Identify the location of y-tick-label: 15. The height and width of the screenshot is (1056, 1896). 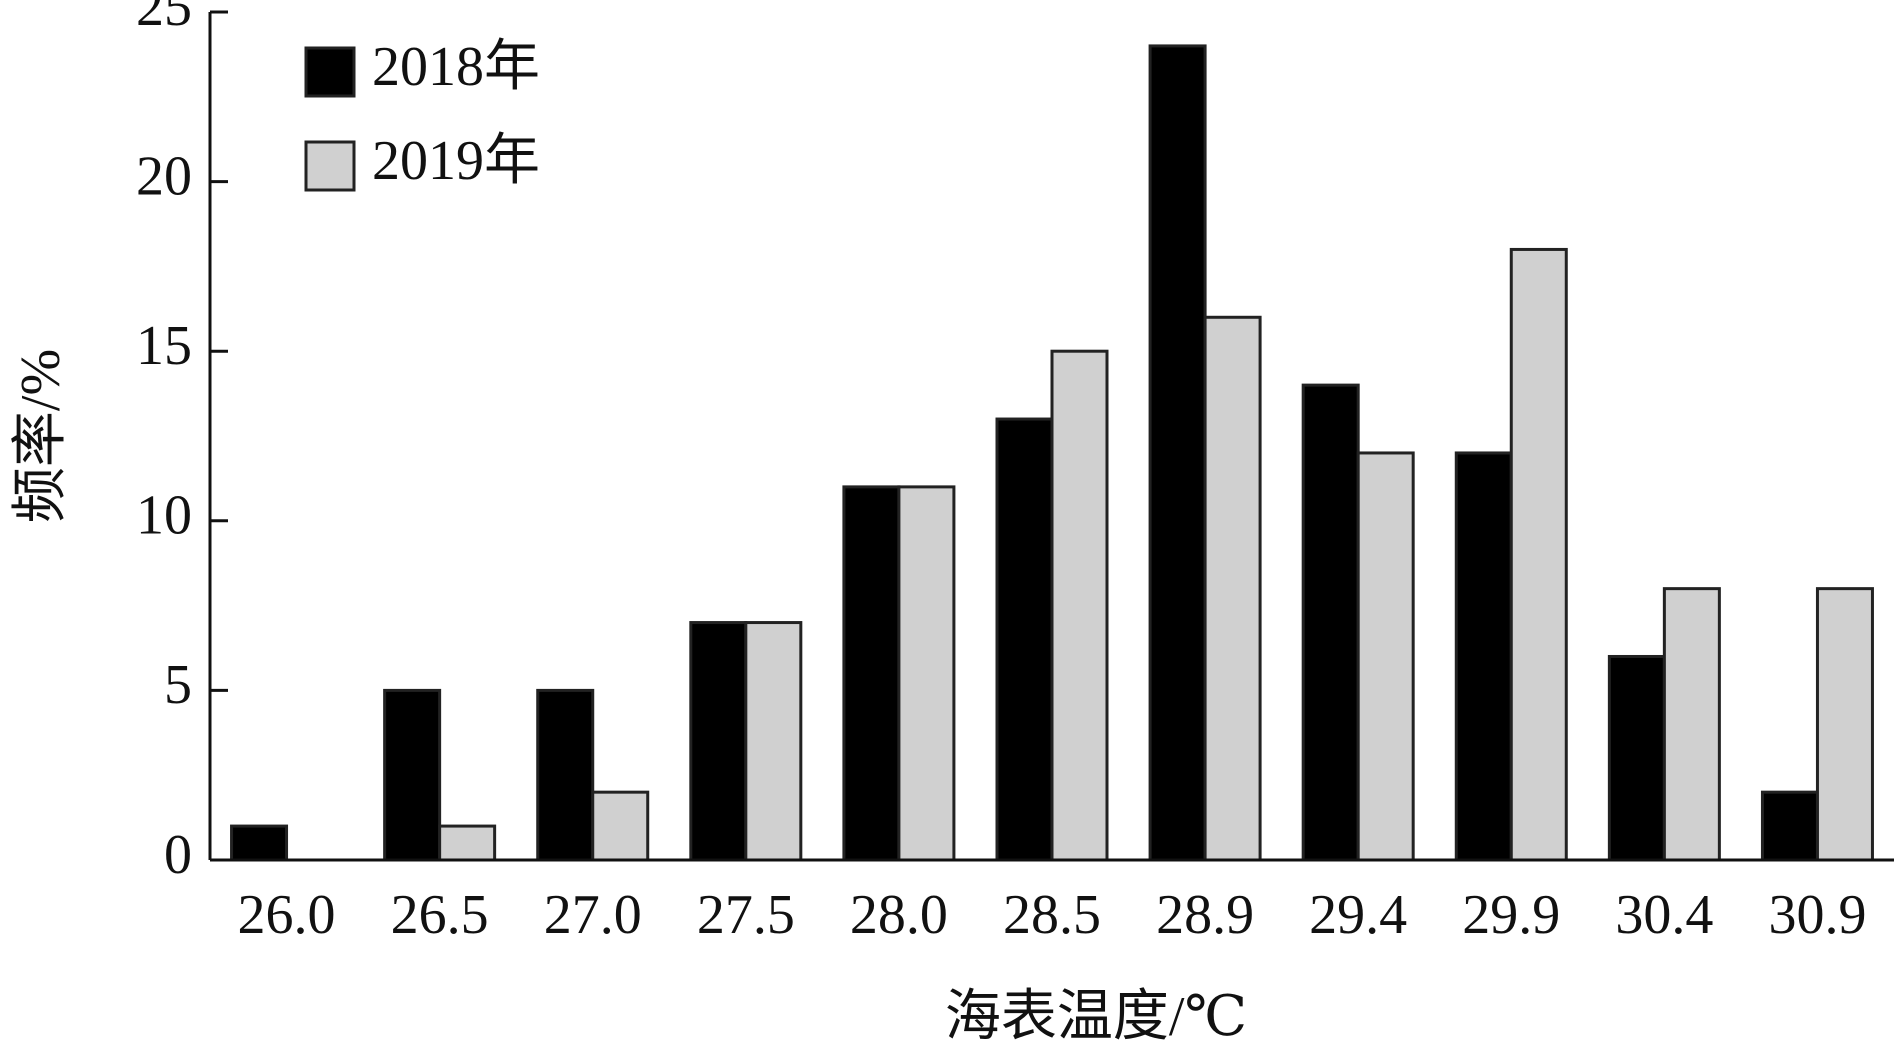
(164, 346).